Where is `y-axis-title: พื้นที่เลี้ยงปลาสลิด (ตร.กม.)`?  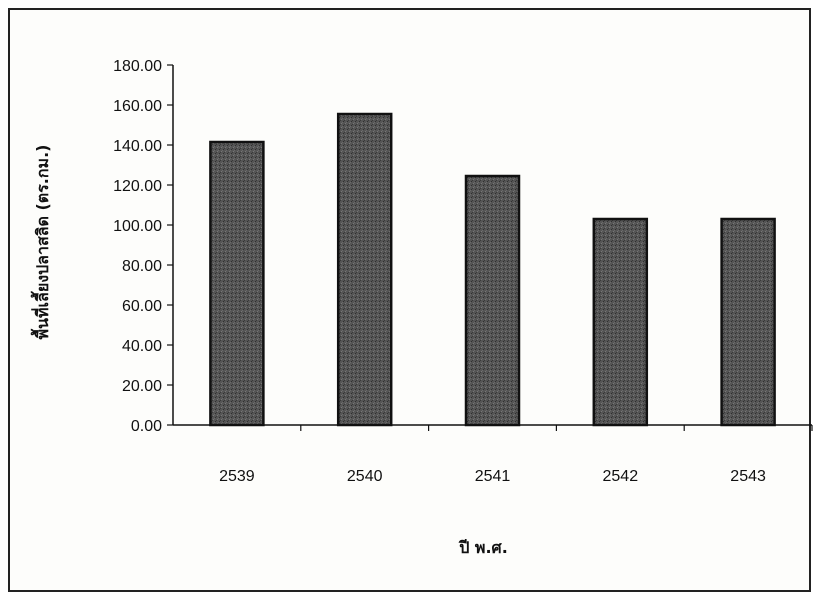 y-axis-title: พื้นที่เลี้ยงปลาสลิด (ตร.กม.) is located at coordinates (41, 242).